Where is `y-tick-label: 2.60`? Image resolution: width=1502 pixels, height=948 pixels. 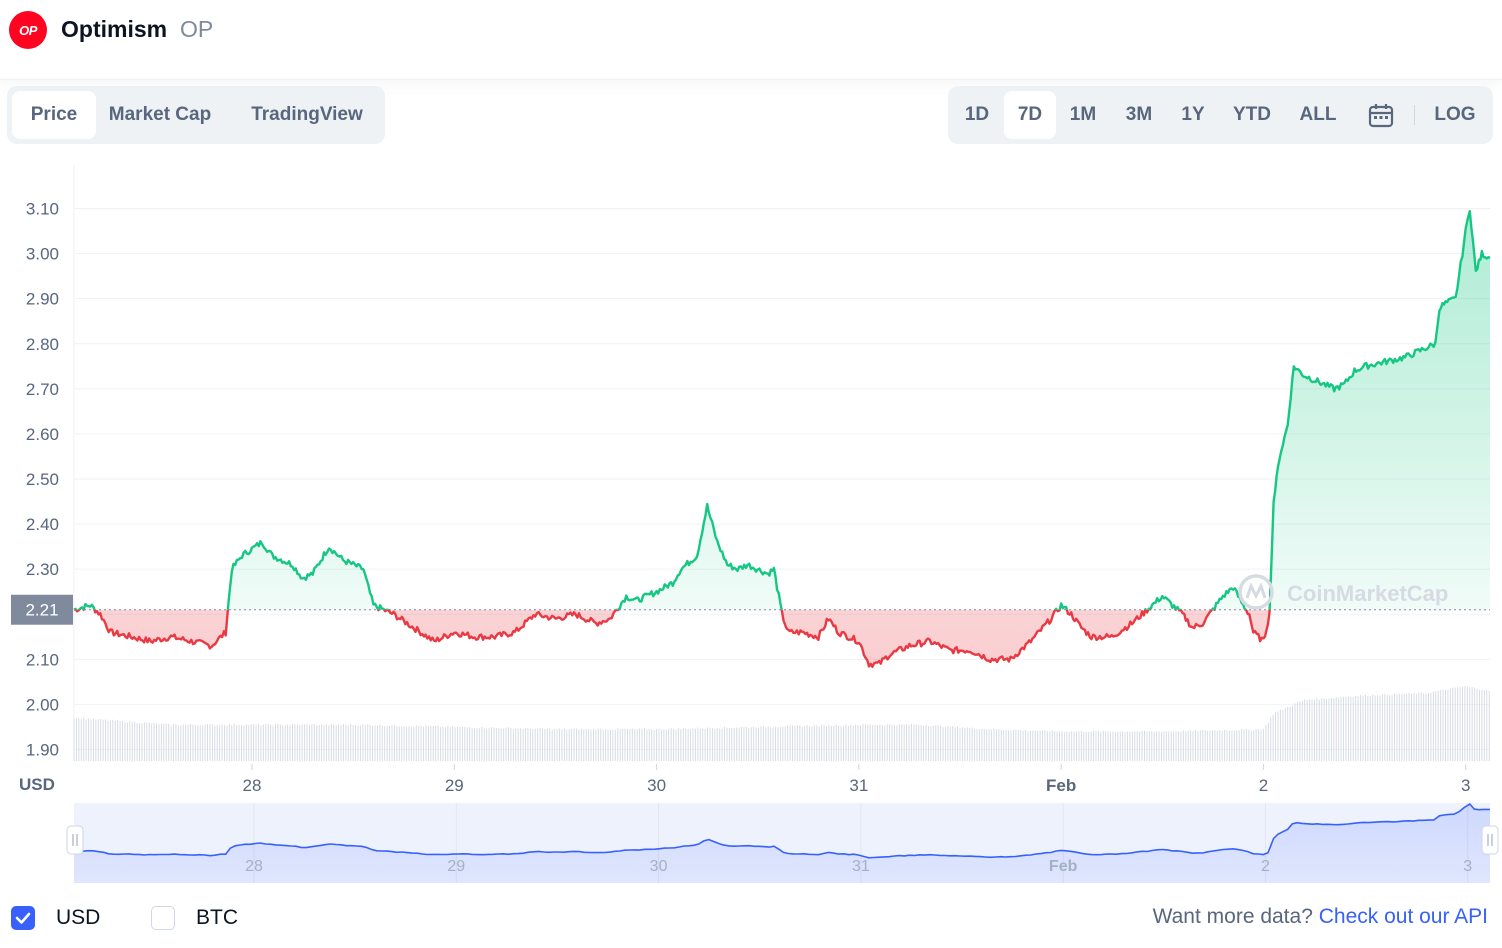
y-tick-label: 2.60 is located at coordinates (42, 434).